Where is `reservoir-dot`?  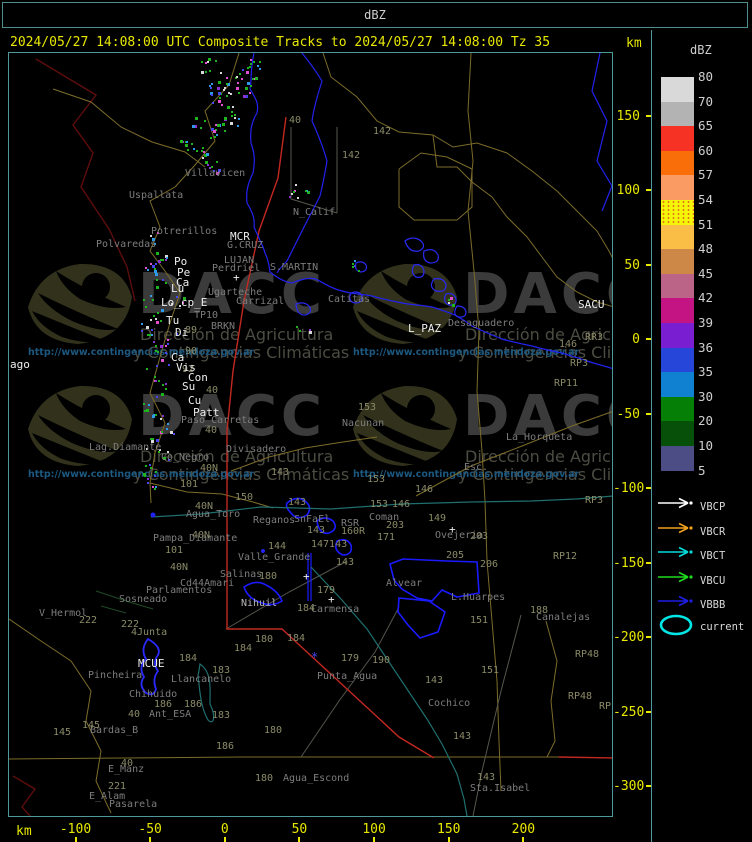 reservoir-dot is located at coordinates (263, 551).